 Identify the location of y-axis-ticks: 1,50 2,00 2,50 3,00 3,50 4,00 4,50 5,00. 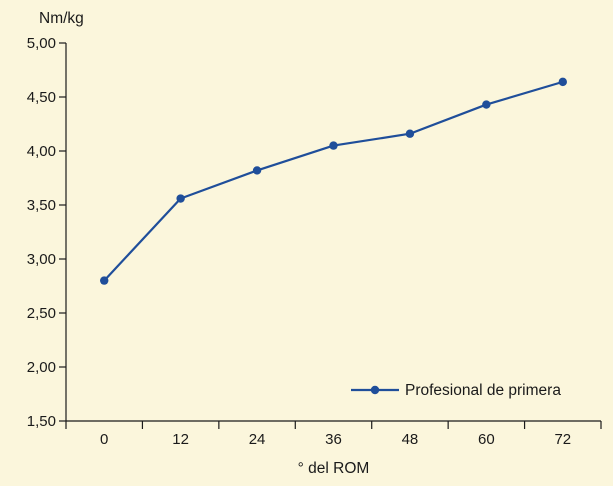
(46, 232).